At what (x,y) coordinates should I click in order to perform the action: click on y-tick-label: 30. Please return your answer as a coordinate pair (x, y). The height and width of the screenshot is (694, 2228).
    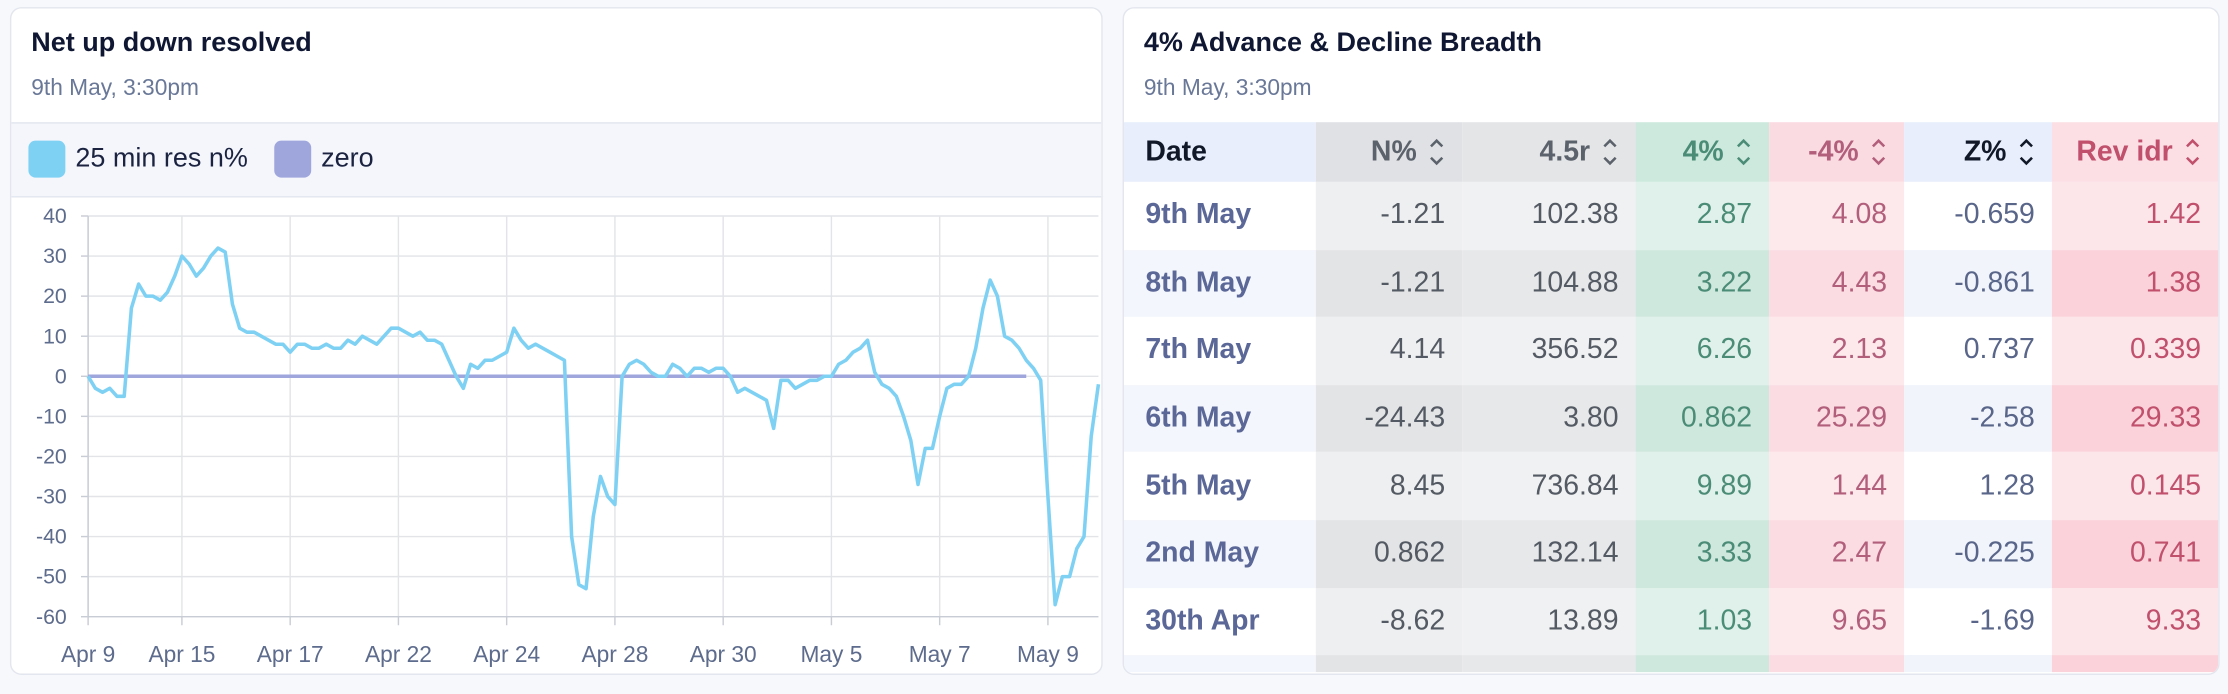
    Looking at the image, I should click on (55, 256).